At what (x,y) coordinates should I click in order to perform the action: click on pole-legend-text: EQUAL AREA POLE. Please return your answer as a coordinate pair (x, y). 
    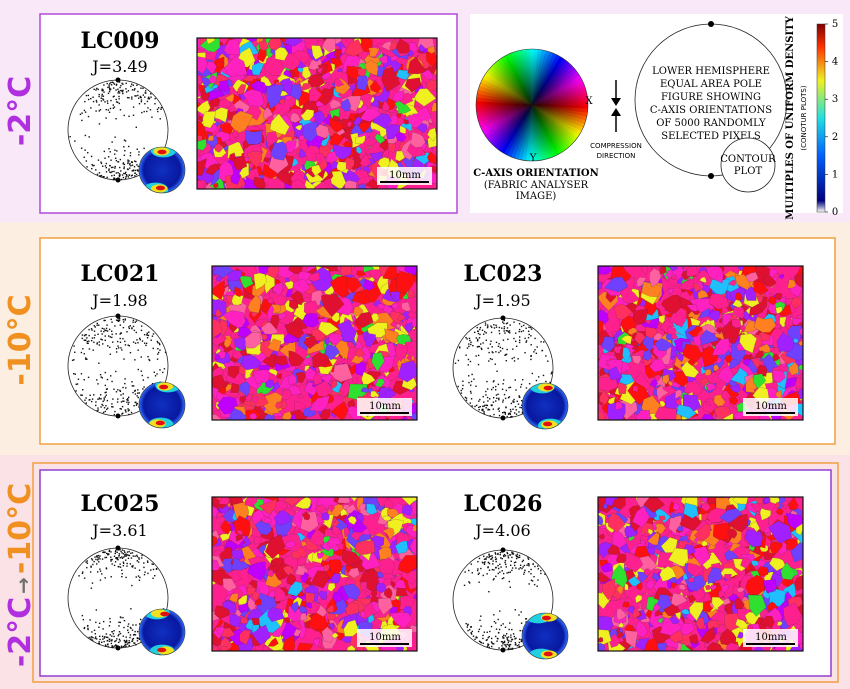
    Looking at the image, I should click on (711, 84).